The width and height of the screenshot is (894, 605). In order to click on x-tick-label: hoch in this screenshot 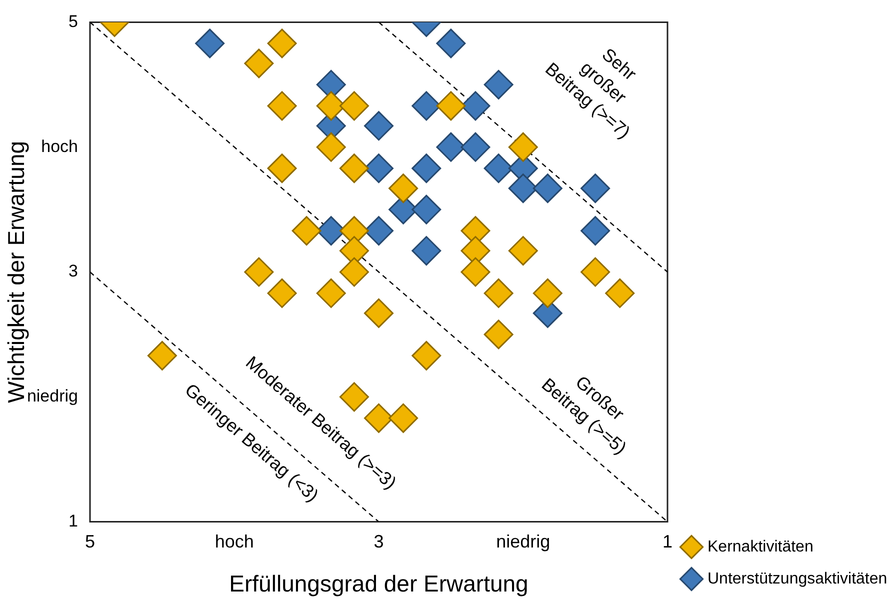, I will do `click(234, 542)`.